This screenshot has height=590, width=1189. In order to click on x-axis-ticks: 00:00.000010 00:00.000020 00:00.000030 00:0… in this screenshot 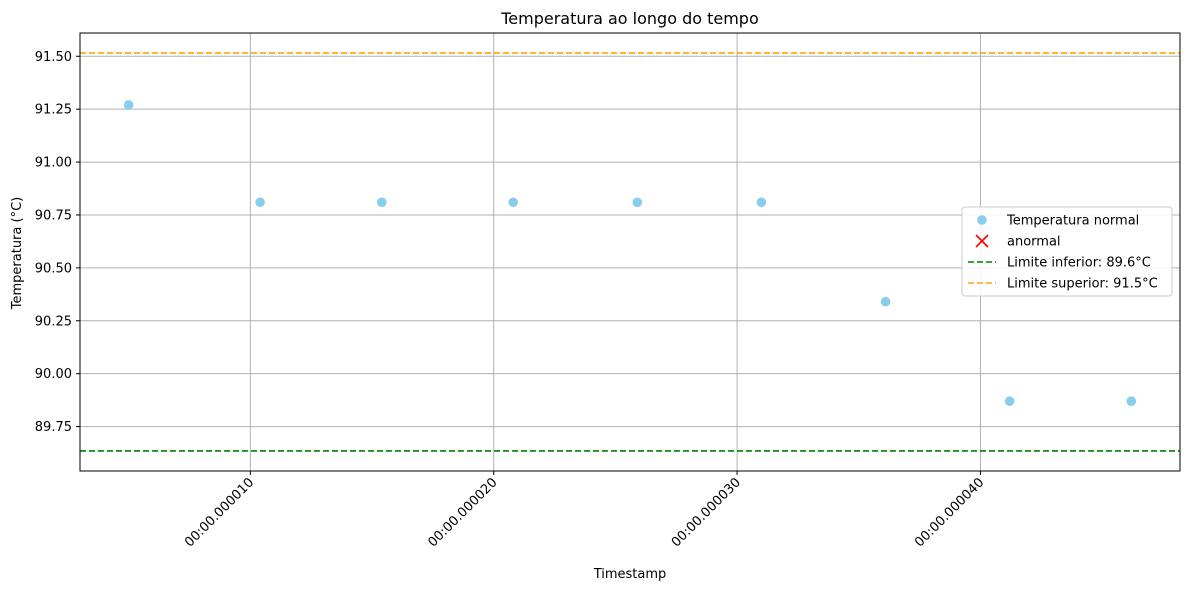, I will do `click(584, 510)`.